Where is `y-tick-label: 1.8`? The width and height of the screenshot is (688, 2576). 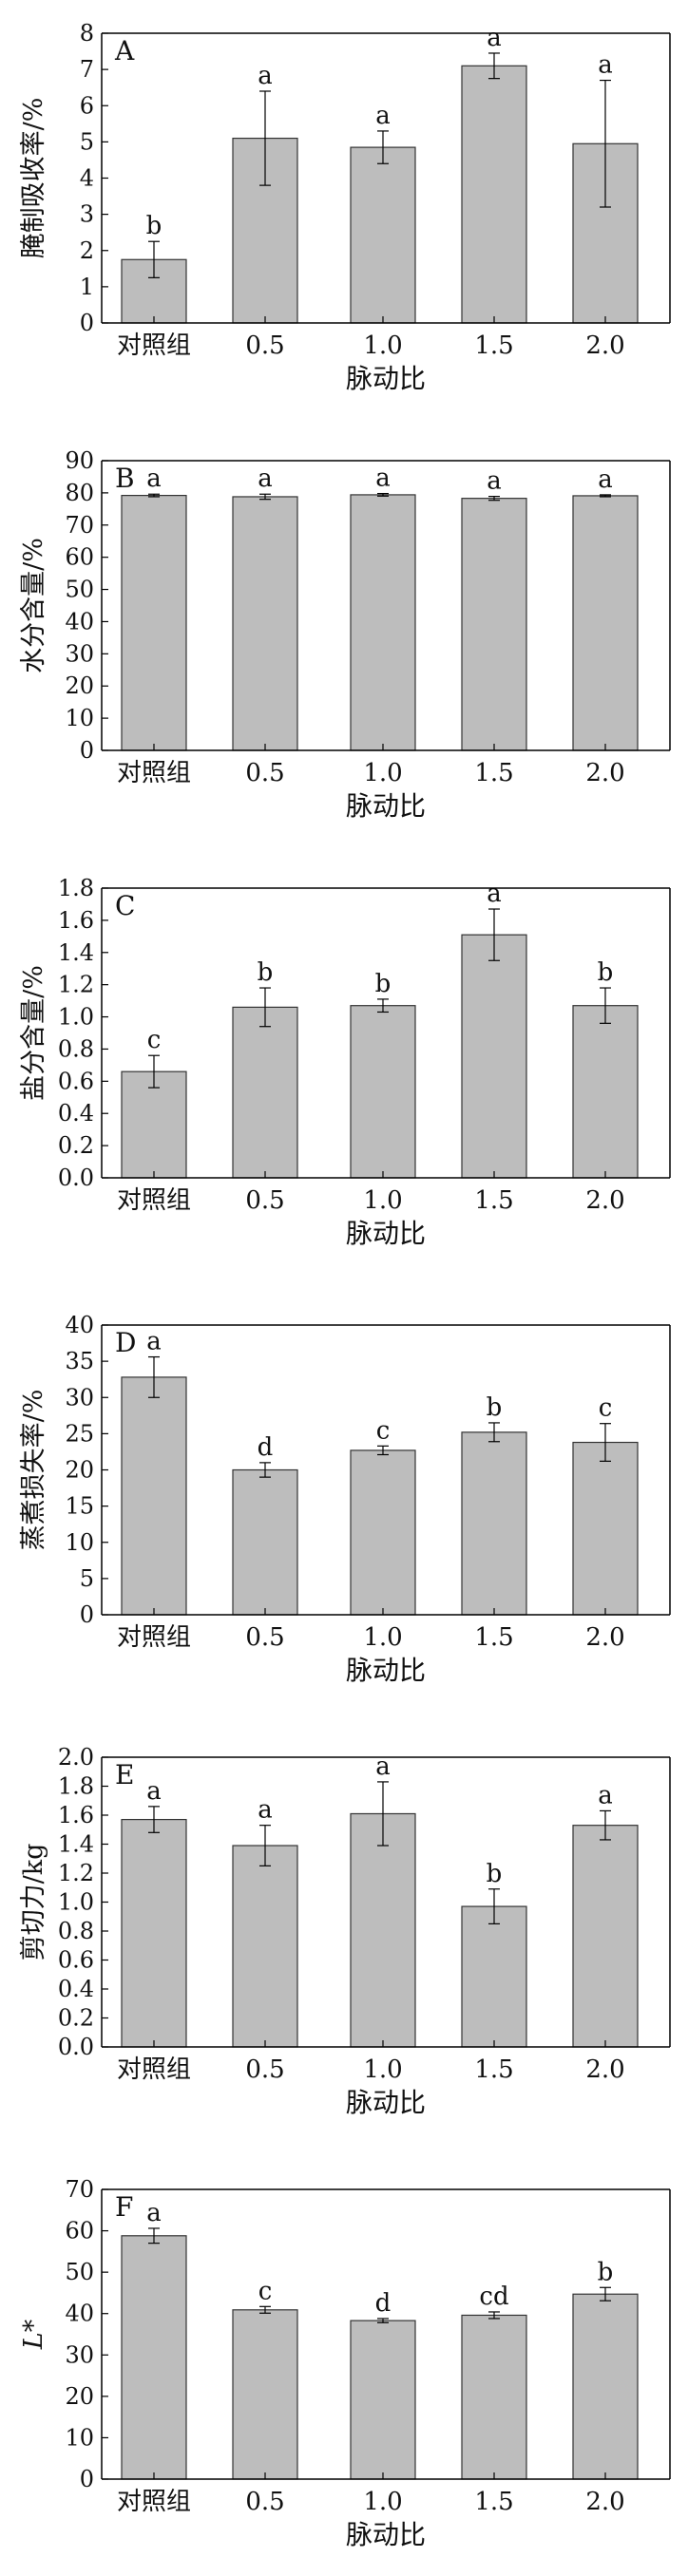
y-tick-label: 1.8 is located at coordinates (76, 1786).